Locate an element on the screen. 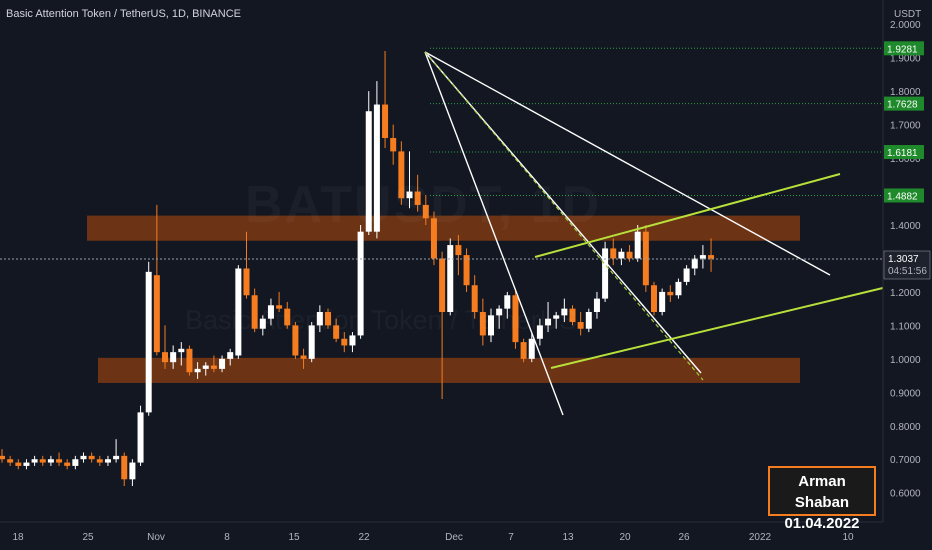 The width and height of the screenshot is (932, 550). bar-countdown: 04:51:56 is located at coordinates (907, 271).